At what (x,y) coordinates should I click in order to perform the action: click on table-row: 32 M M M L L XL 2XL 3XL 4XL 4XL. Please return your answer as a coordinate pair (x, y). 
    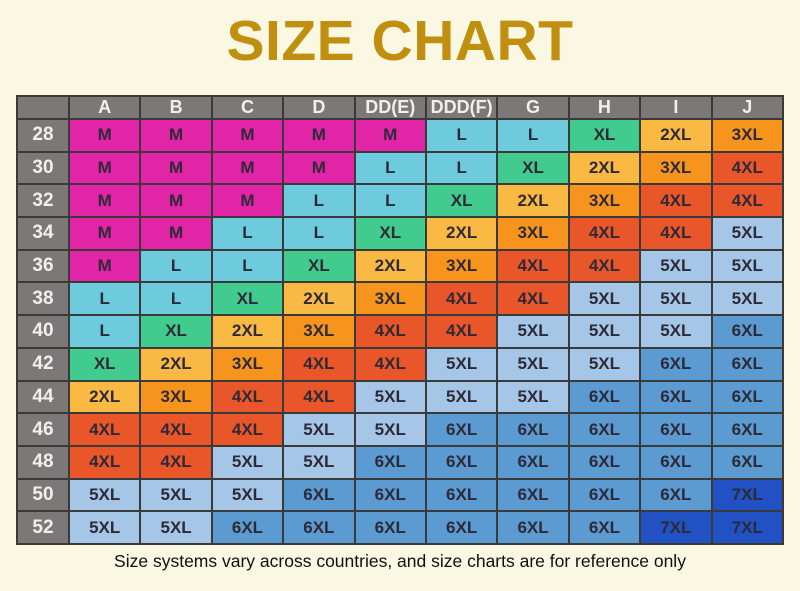
    Looking at the image, I should click on (400, 201).